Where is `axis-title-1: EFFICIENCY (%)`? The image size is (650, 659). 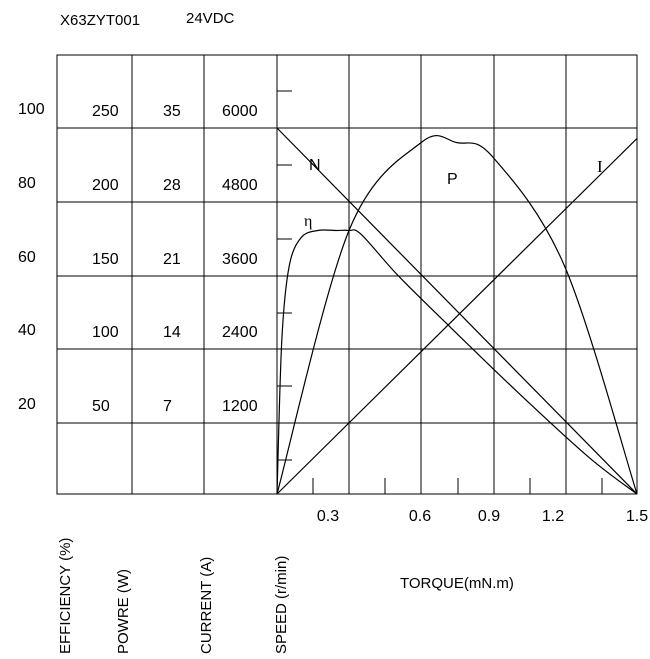
axis-title-1: EFFICIENCY (%) is located at coordinates (65, 596).